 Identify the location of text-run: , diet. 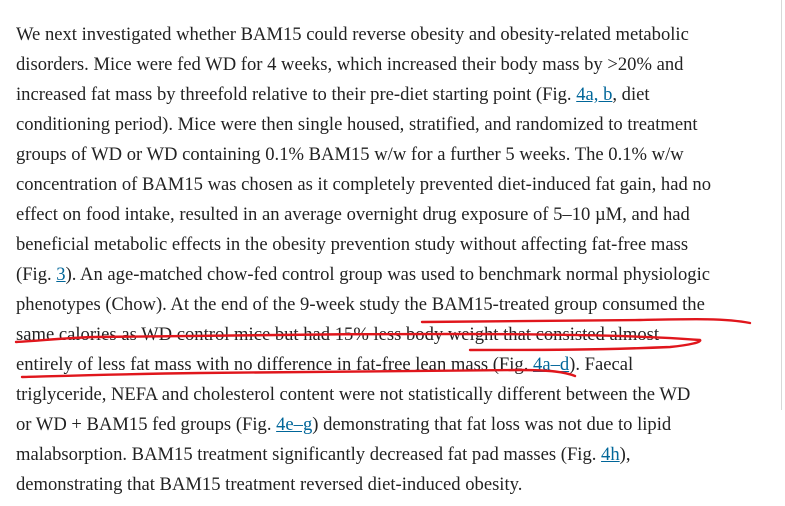
(631, 94).